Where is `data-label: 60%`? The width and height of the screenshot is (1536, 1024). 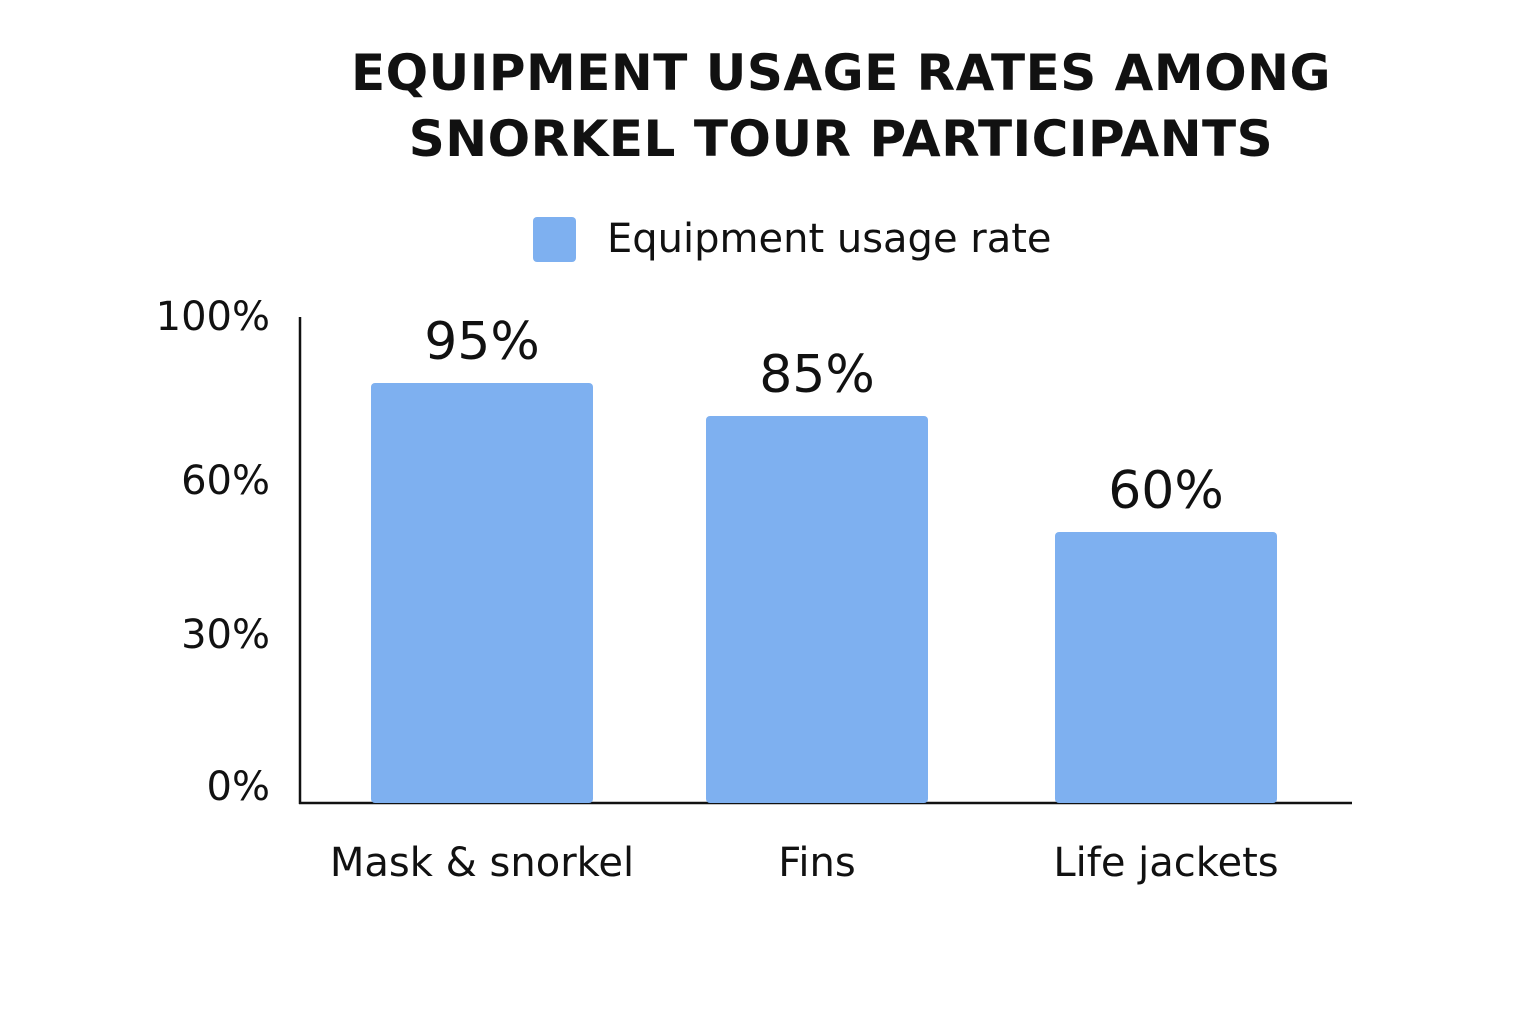
data-label: 60% is located at coordinates (1166, 491).